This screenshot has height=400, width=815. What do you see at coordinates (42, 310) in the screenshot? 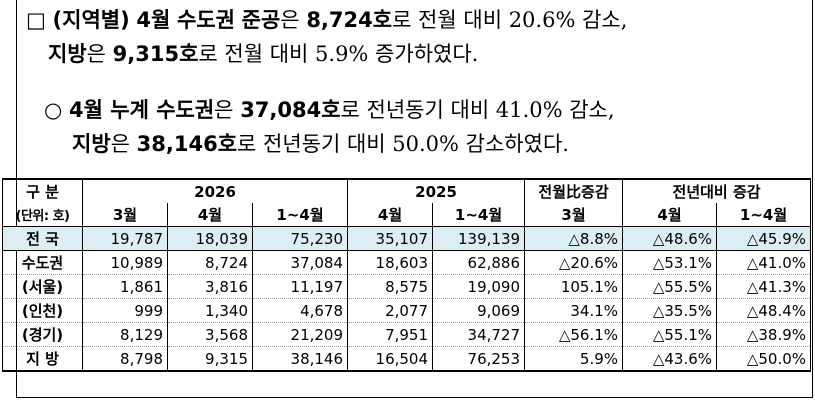
I see `row-label: (인천)` at bounding box center [42, 310].